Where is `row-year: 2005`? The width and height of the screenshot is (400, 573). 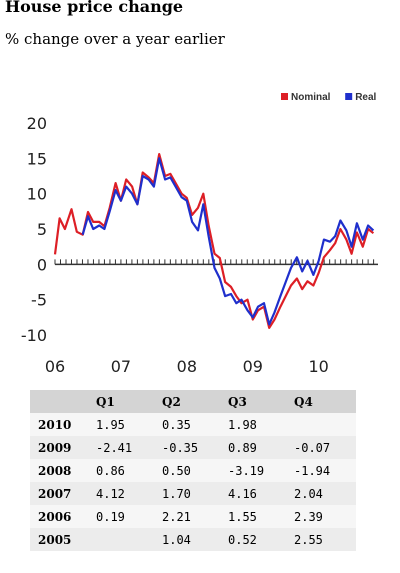 row-year: 2005 is located at coordinates (55, 539).